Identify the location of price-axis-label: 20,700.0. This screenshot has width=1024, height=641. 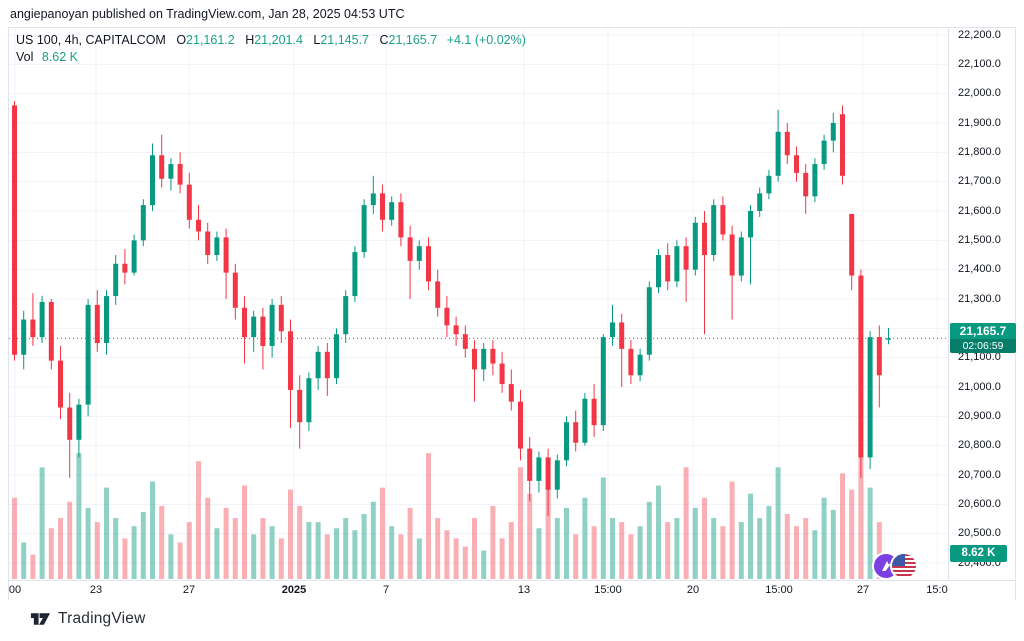
(979, 474).